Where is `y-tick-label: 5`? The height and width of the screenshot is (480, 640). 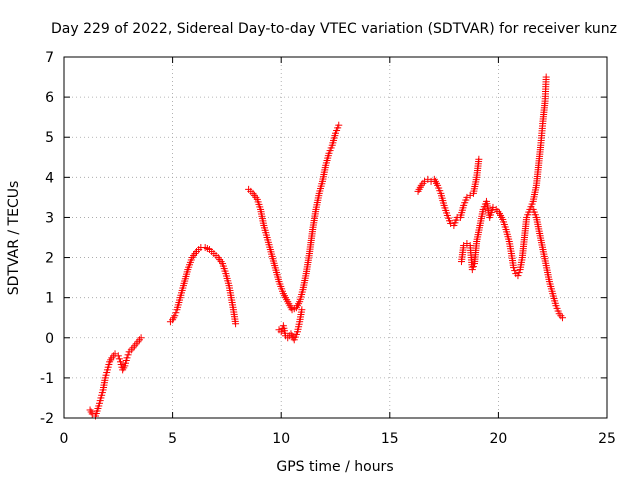
y-tick-label: 5 is located at coordinates (49, 138).